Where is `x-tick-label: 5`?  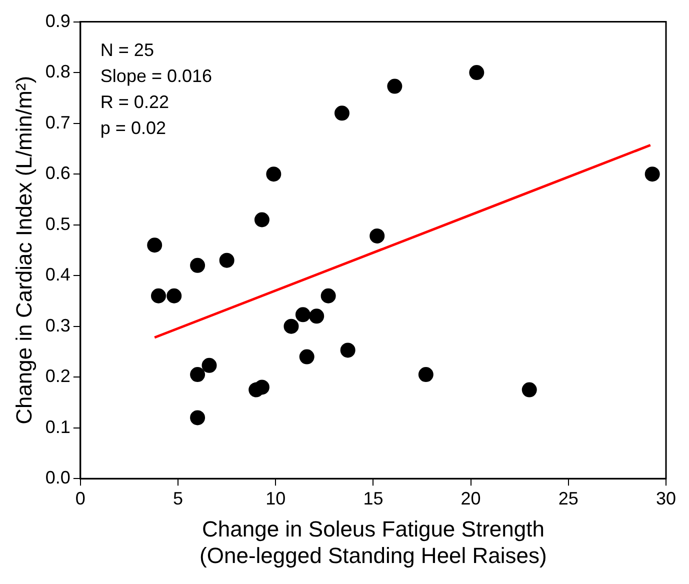 x-tick-label: 5 is located at coordinates (178, 498).